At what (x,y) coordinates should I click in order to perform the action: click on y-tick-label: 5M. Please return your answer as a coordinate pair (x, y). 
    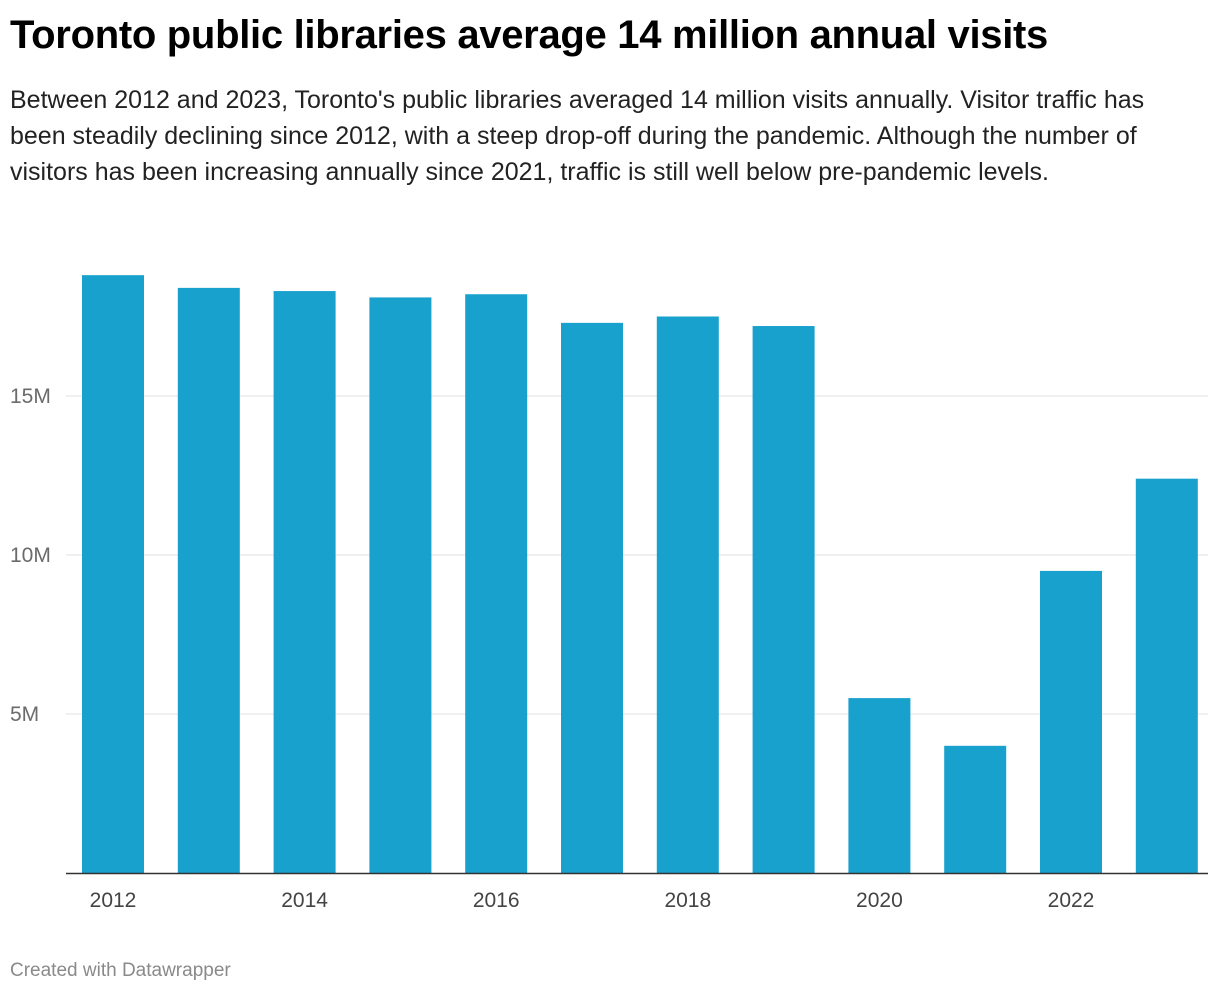
    Looking at the image, I should click on (24, 714).